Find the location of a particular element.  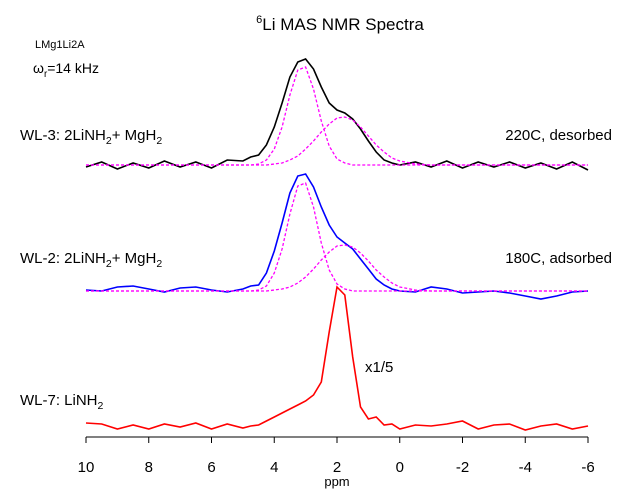

chart-title: 6Li MAS NMR Spectra is located at coordinates (340, 24).